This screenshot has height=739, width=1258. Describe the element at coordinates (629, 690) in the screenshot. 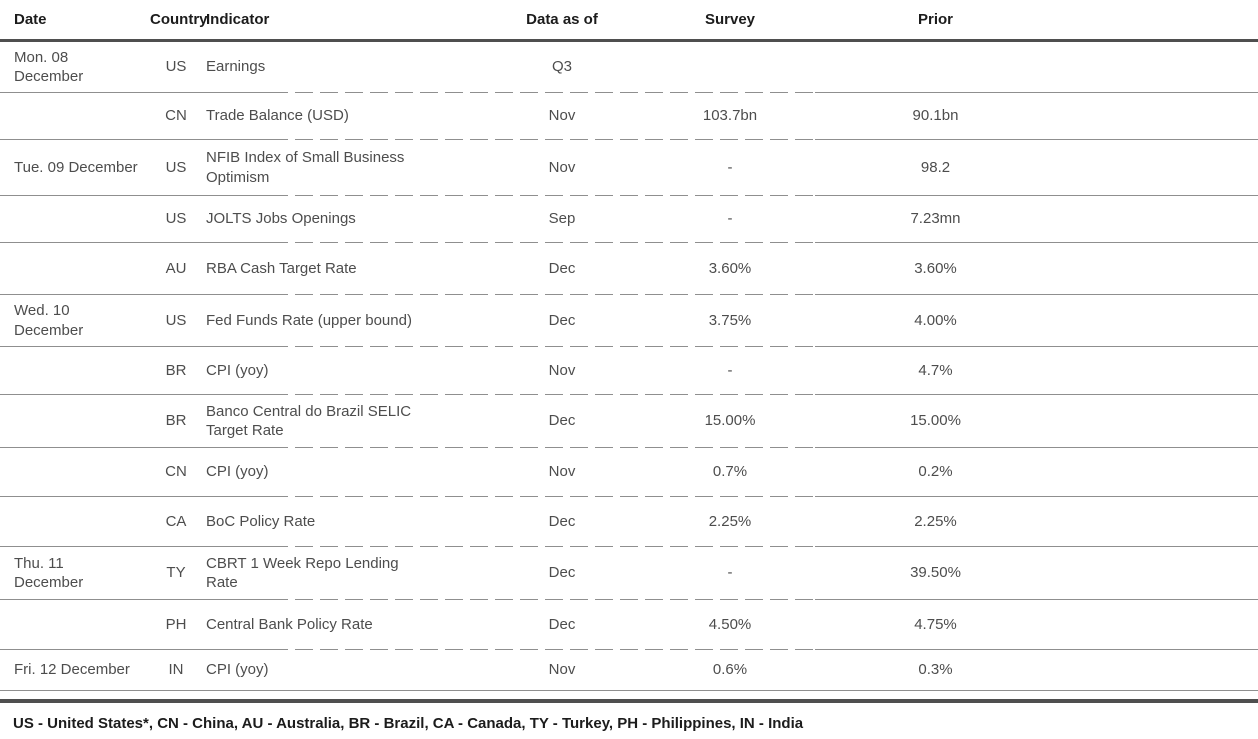

I see `table-bottom-rule-thin` at that location.